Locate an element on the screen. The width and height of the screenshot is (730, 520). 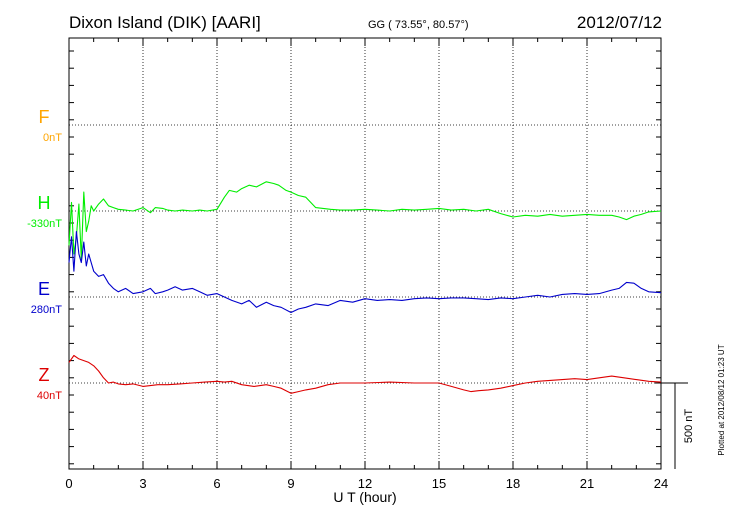
component-offset-z: 40nT is located at coordinates (49, 396).